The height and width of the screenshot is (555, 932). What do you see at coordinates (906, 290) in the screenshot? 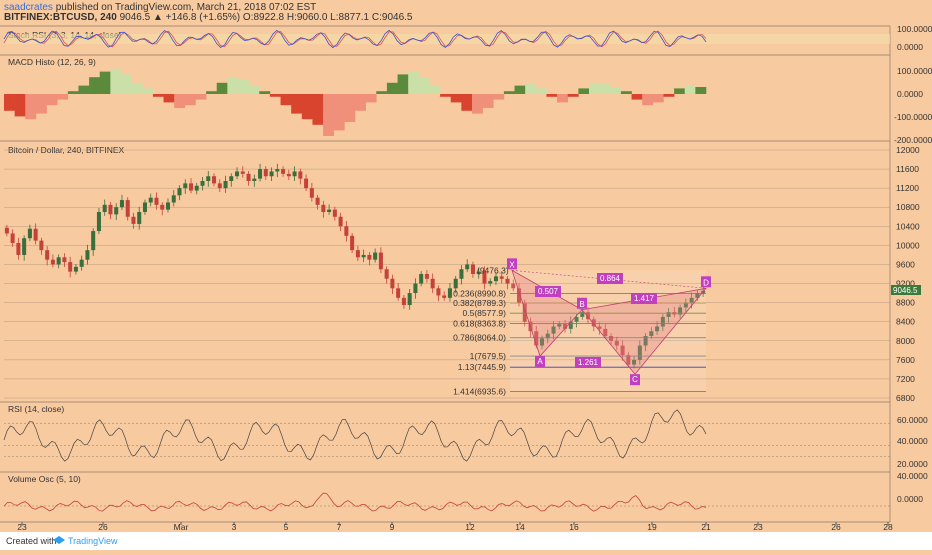
I see `last-price-badge` at bounding box center [906, 290].